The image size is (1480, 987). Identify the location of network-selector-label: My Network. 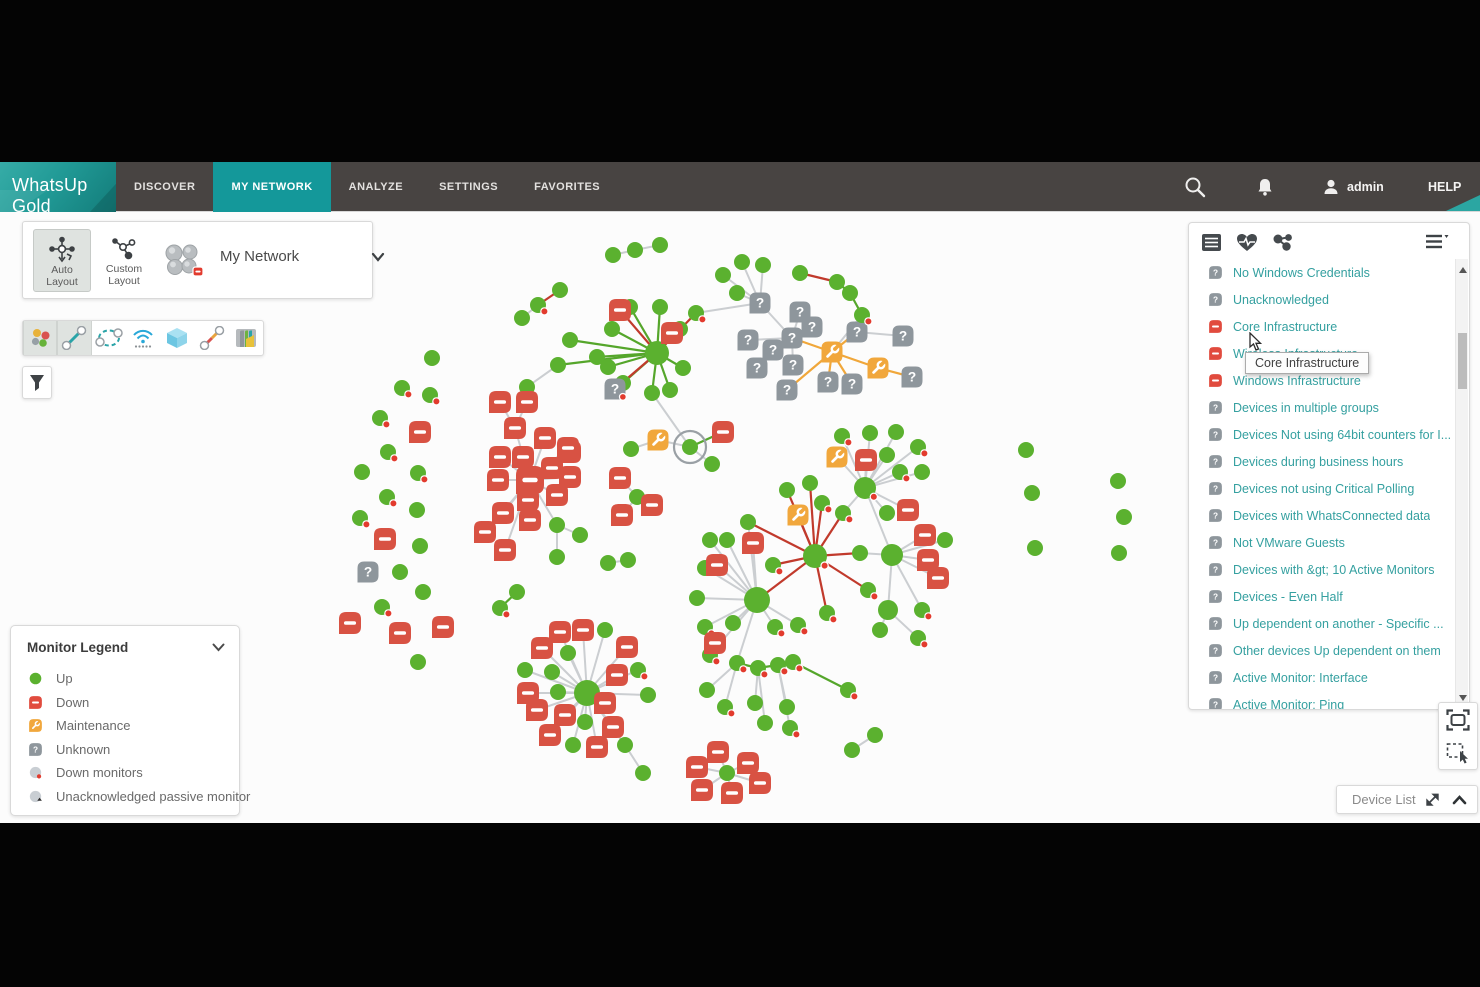
(260, 256).